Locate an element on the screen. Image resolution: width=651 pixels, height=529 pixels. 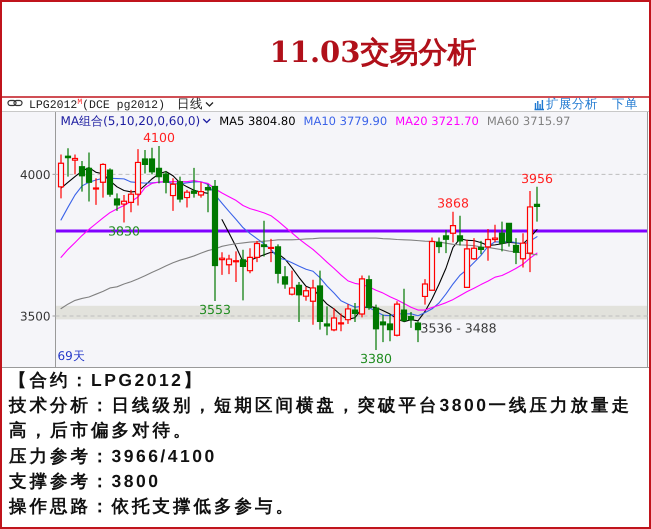
text: 扩展分析 is located at coordinates (572, 103).